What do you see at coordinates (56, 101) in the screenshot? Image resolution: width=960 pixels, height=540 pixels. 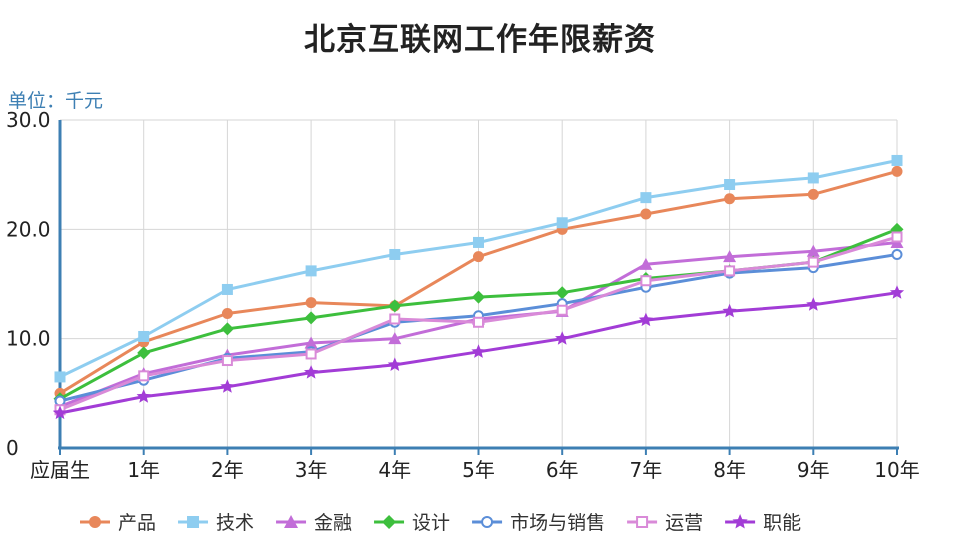 I see `unit-label: 单位：千元` at bounding box center [56, 101].